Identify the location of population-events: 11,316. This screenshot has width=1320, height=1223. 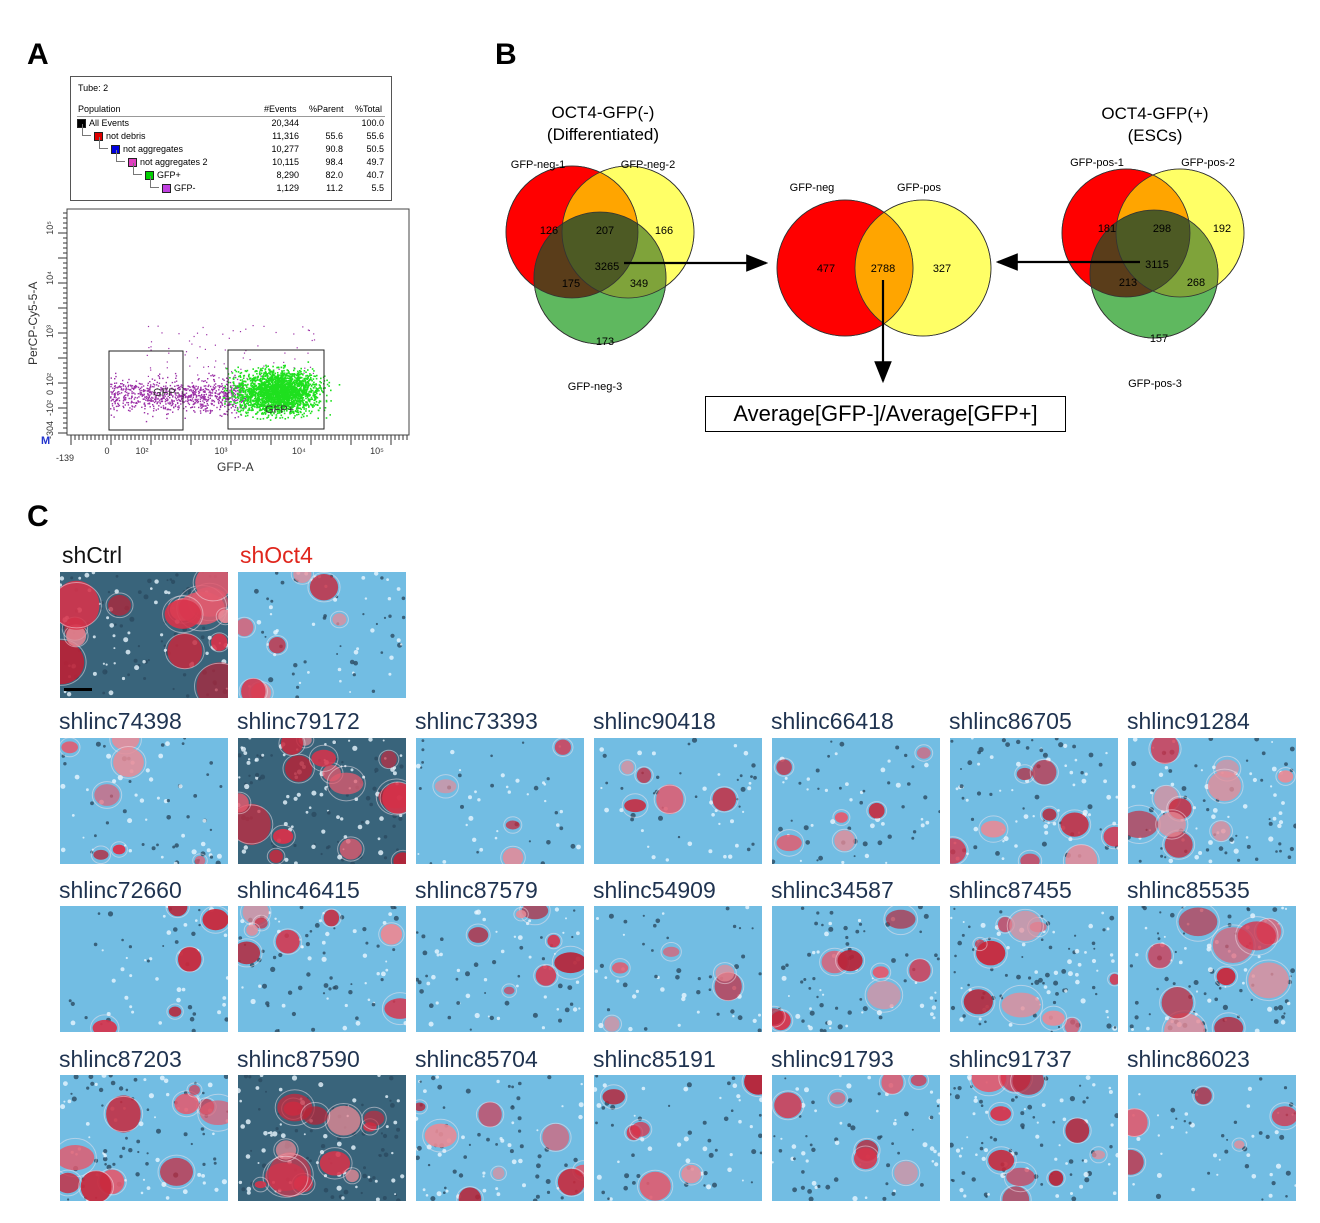
(285, 136).